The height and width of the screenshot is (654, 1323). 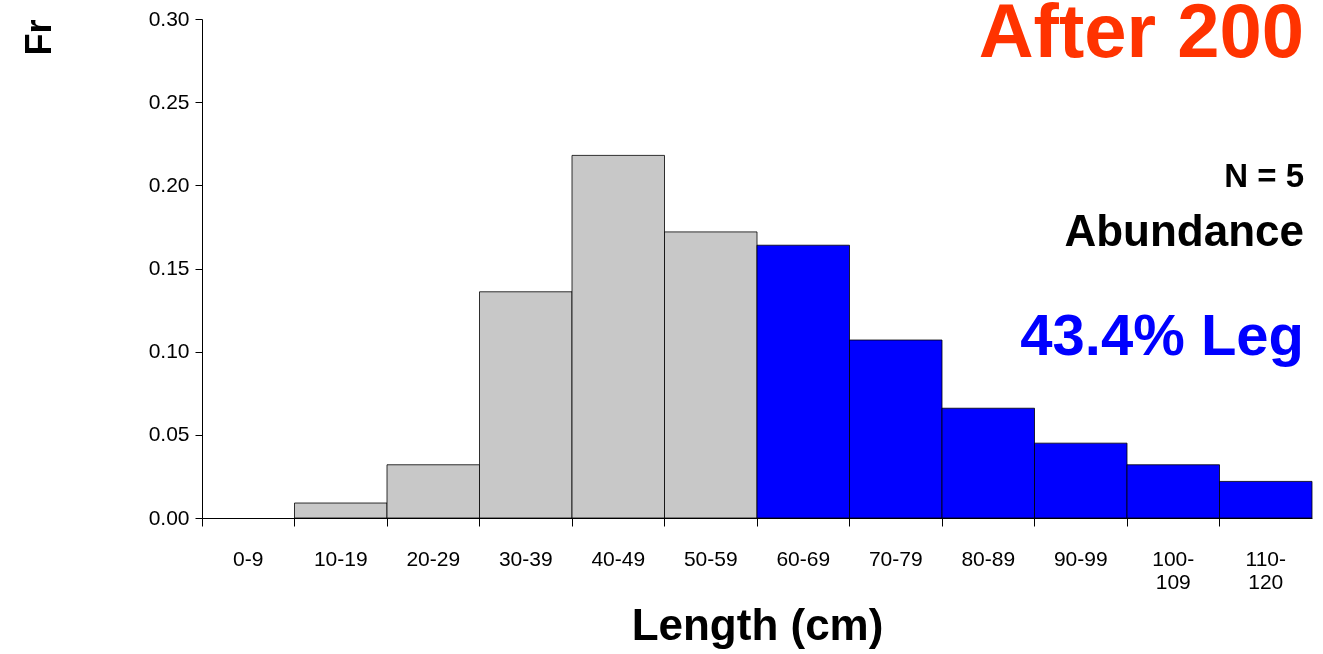 What do you see at coordinates (1080, 558) in the screenshot?
I see `x-tick-label: 90-99` at bounding box center [1080, 558].